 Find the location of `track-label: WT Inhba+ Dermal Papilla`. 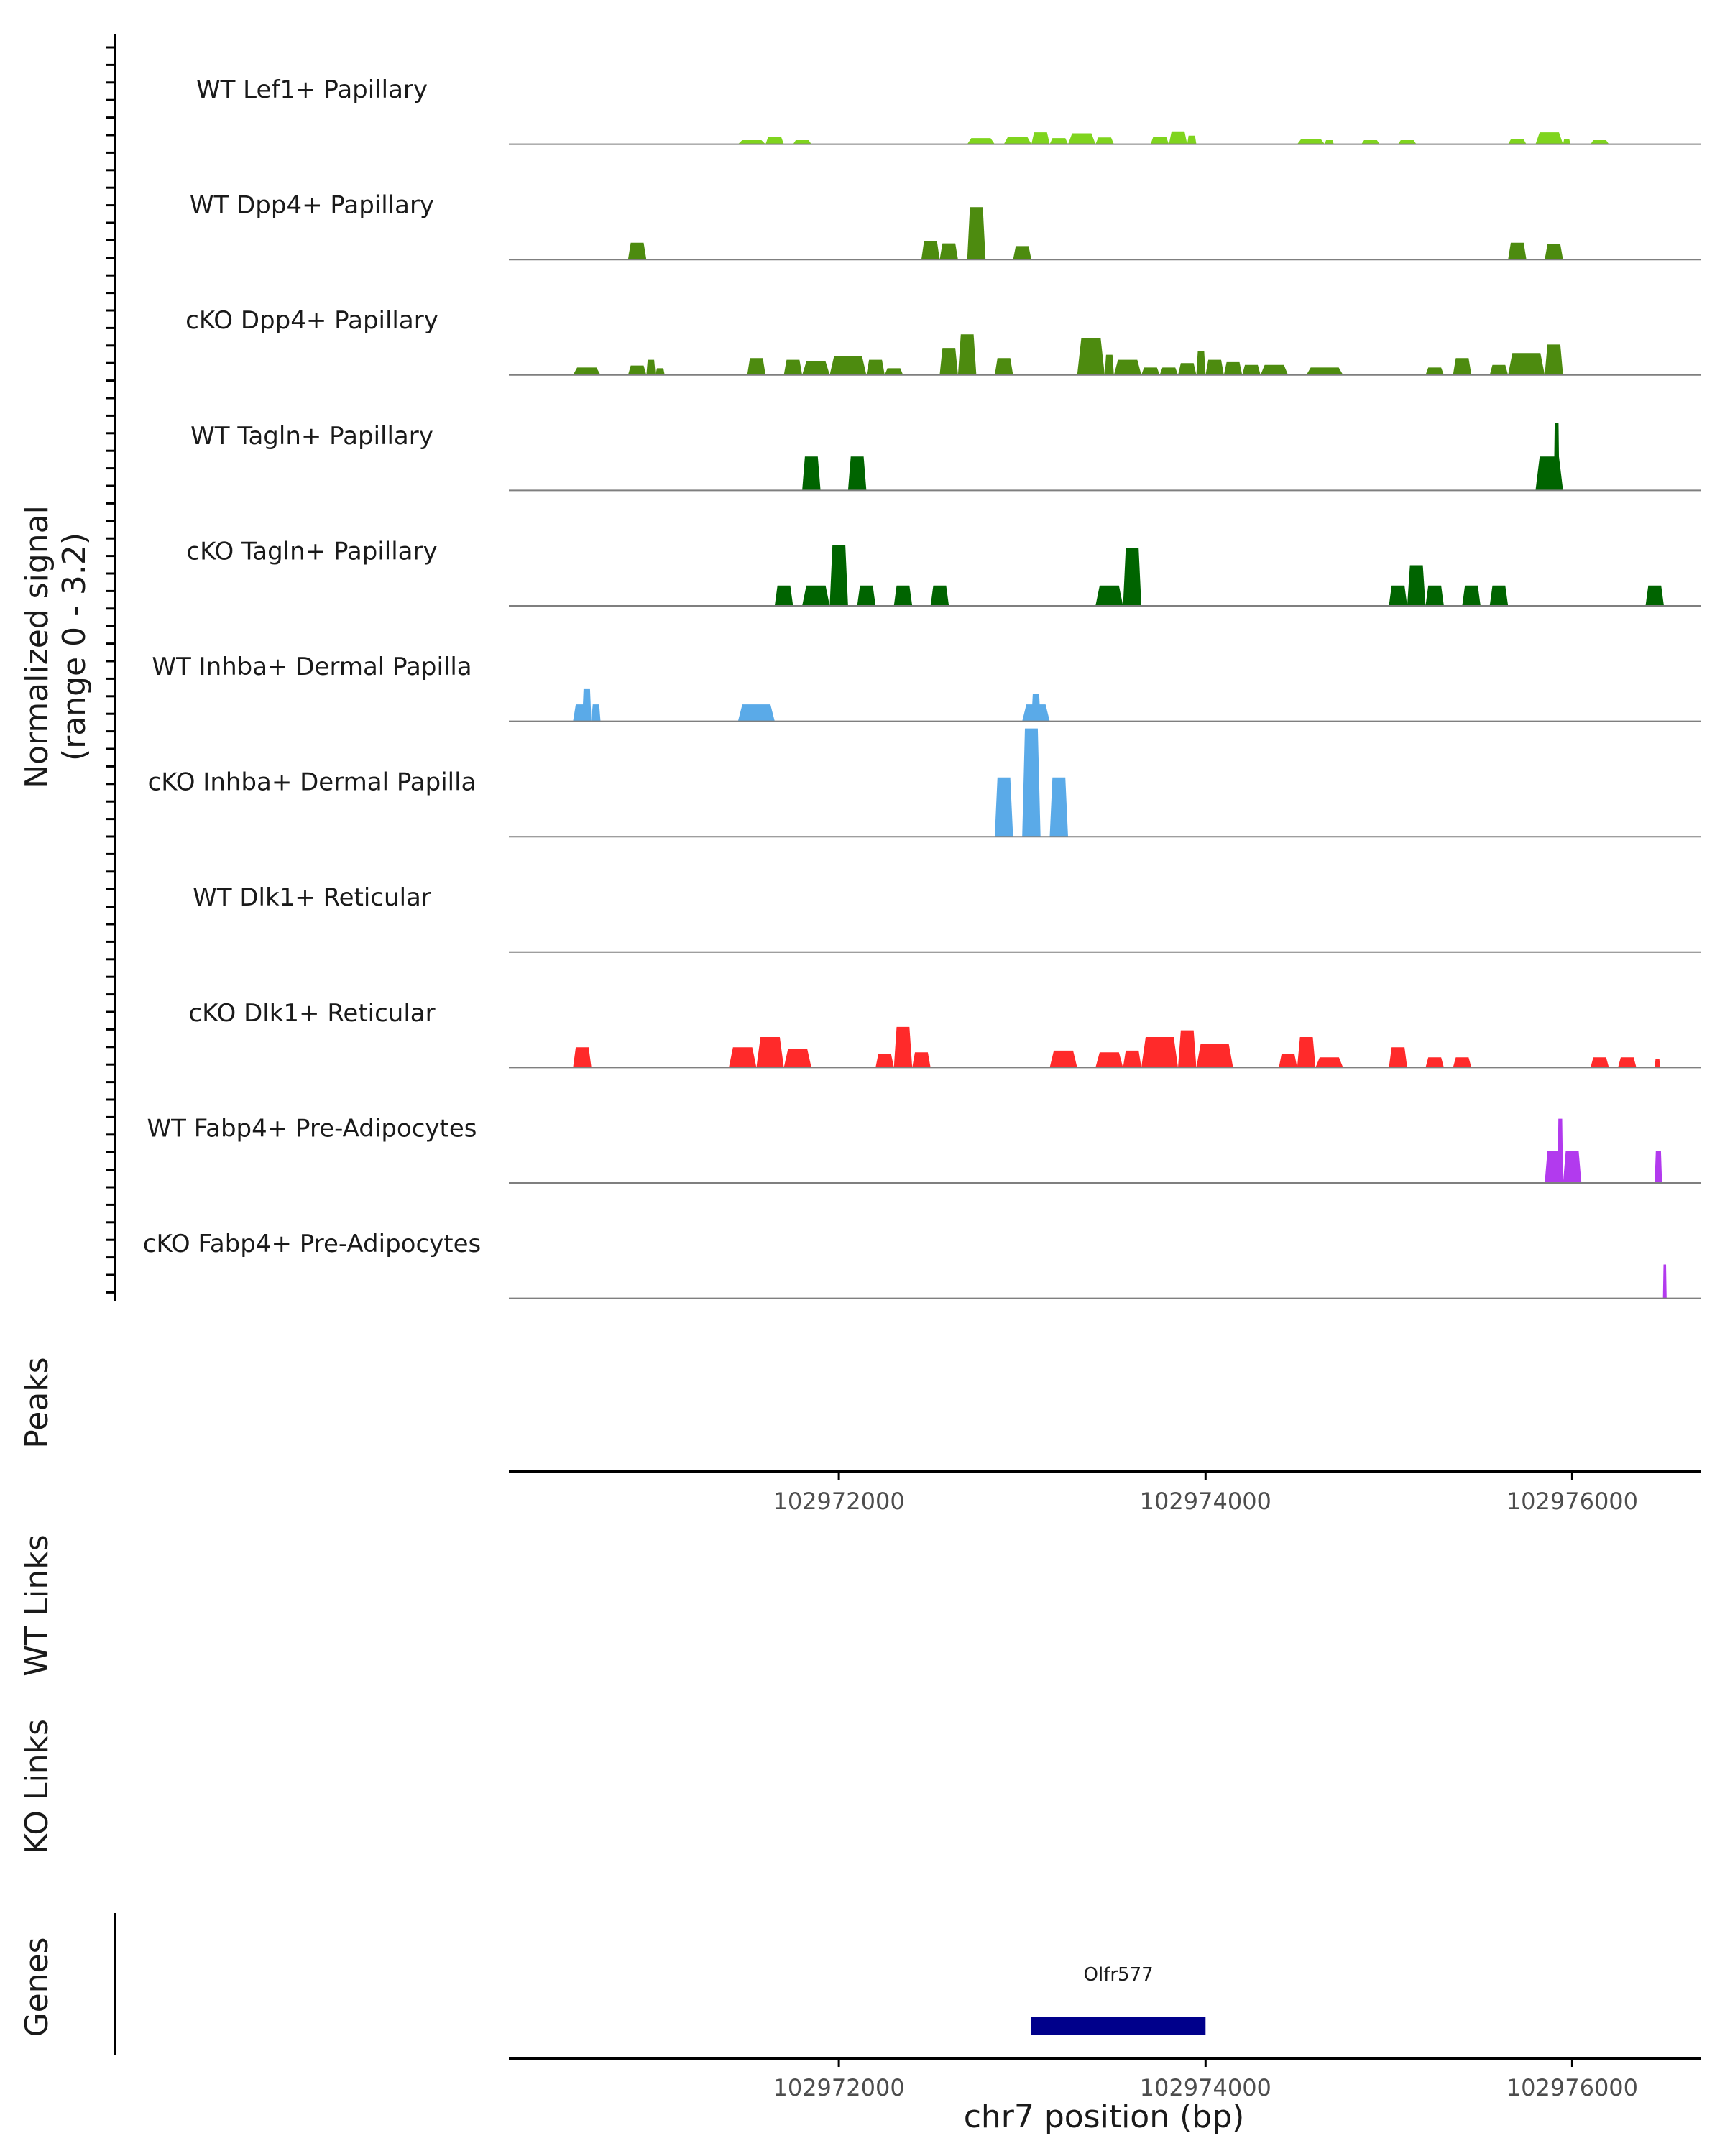

track-label: WT Inhba+ Dermal Papilla is located at coordinates (312, 667).